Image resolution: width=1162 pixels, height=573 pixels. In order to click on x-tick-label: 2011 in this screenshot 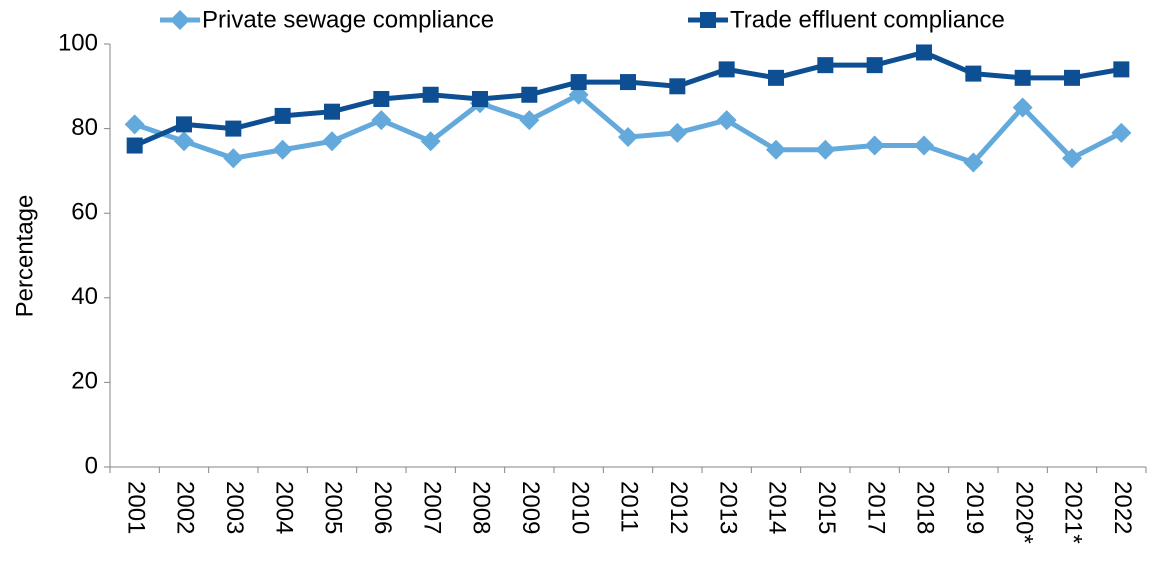, I will do `click(629, 507)`.